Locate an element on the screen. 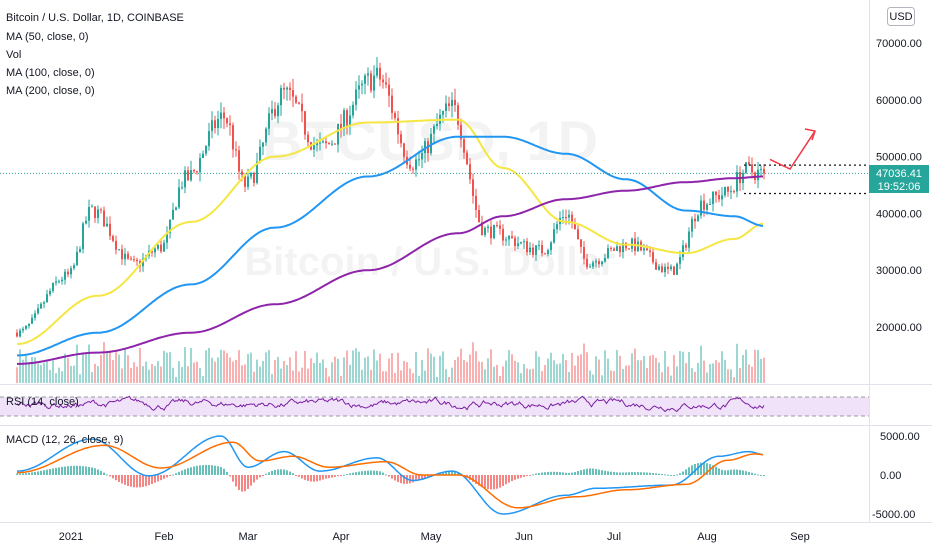  time-tick-label: Aug is located at coordinates (707, 537).